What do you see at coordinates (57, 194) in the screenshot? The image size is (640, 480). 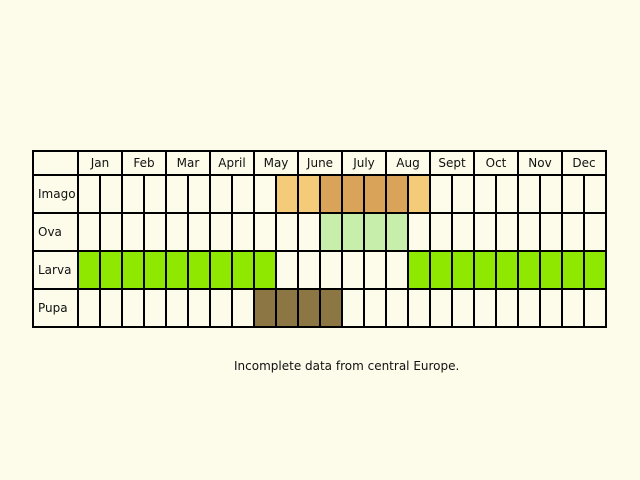 I see `row-label-imago: Imago` at bounding box center [57, 194].